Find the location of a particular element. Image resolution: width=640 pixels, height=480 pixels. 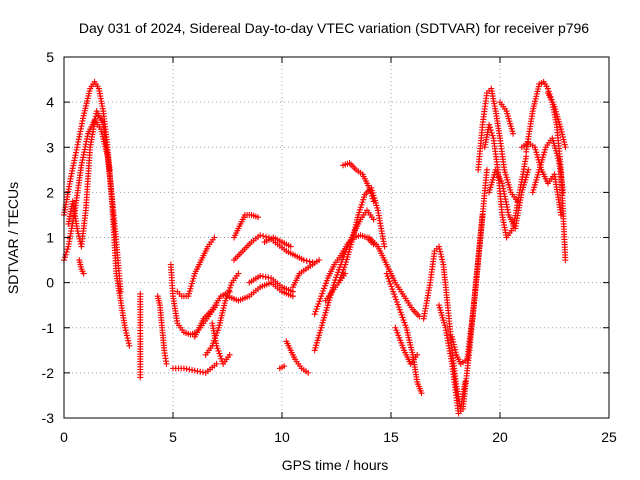

series-arc-5a is located at coordinates (344, 280).